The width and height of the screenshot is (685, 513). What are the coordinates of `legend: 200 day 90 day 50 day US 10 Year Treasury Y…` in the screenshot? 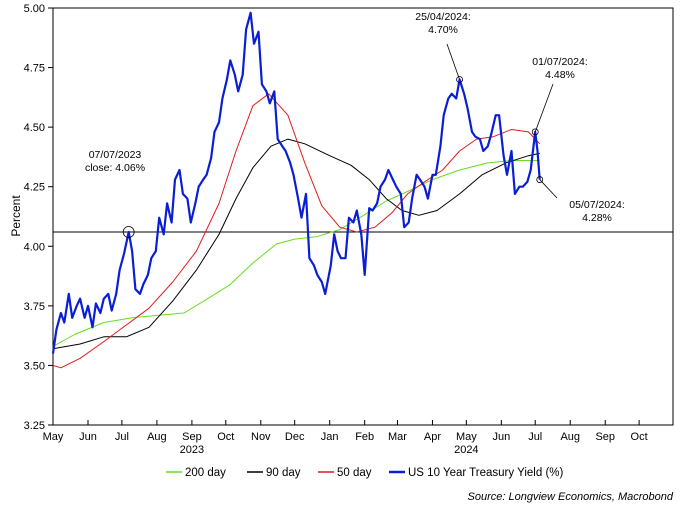 It's located at (364, 473).